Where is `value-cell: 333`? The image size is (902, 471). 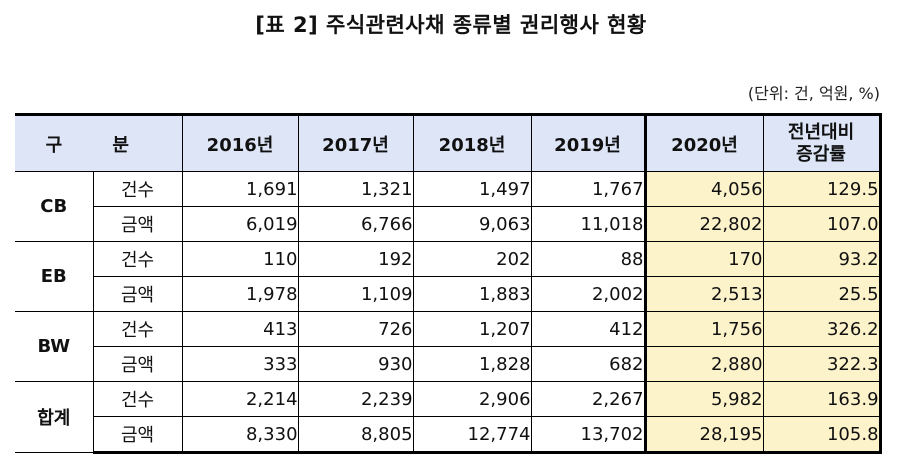
value-cell: 333 is located at coordinates (240, 364).